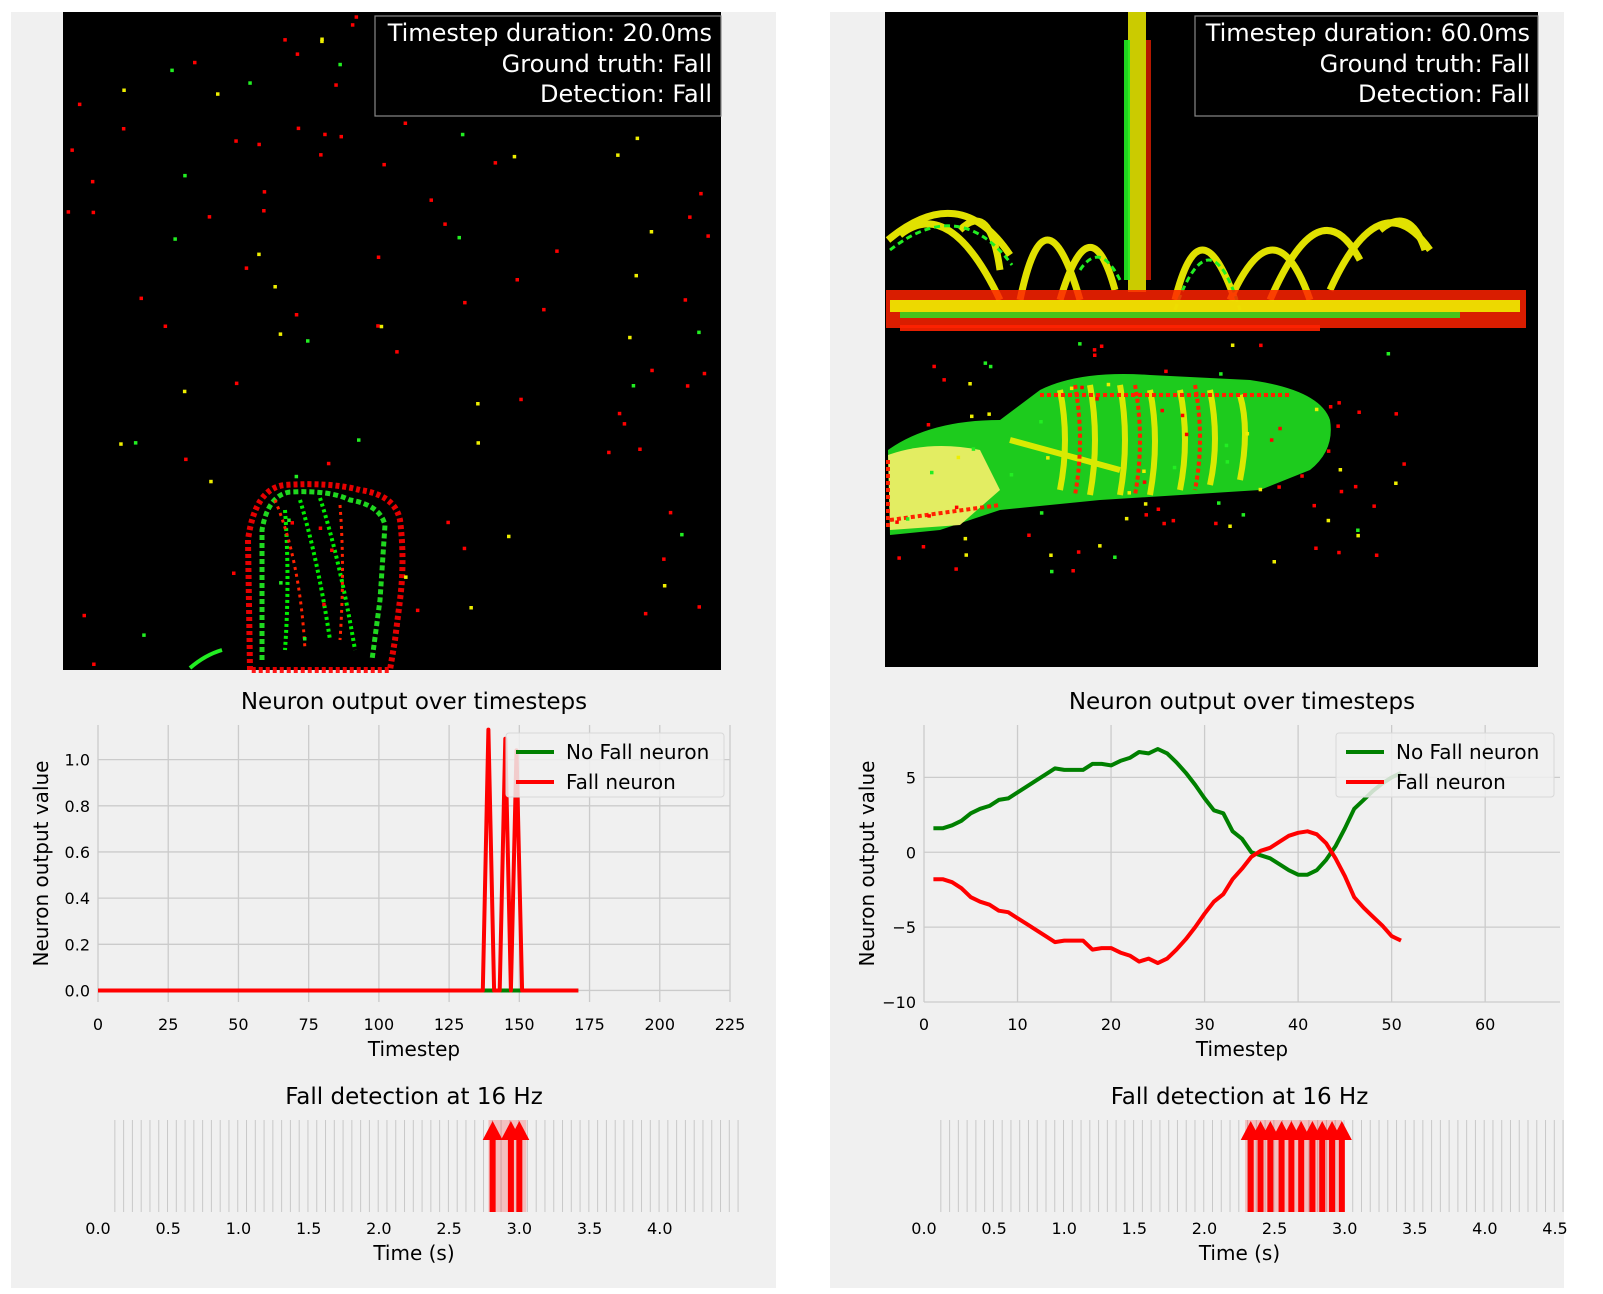 This screenshot has height=1294, width=1603. What do you see at coordinates (1298, 1024) in the screenshot?
I see `x-tick-label: 40` at bounding box center [1298, 1024].